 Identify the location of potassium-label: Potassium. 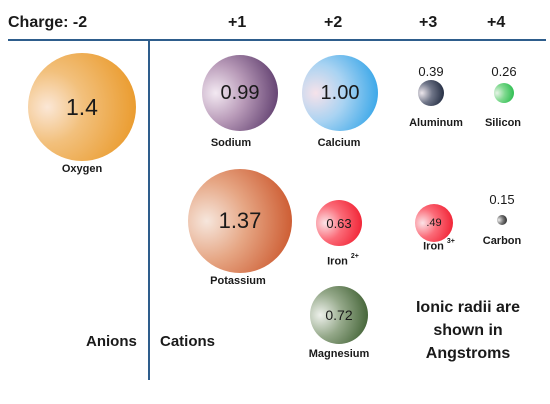
(238, 281).